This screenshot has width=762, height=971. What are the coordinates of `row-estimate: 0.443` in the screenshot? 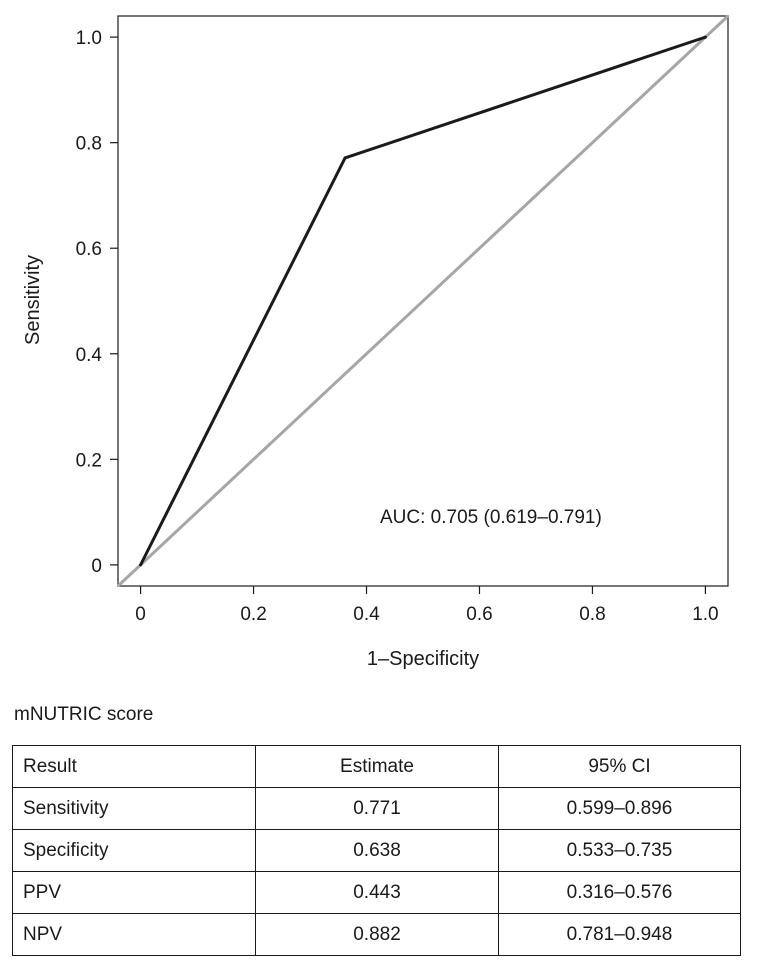 It's located at (377, 892).